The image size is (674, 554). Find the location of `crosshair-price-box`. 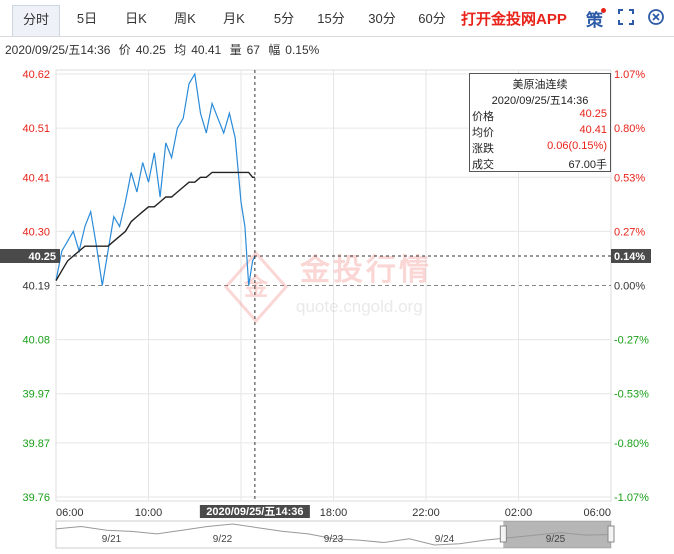

crosshair-price-box is located at coordinates (30, 255).